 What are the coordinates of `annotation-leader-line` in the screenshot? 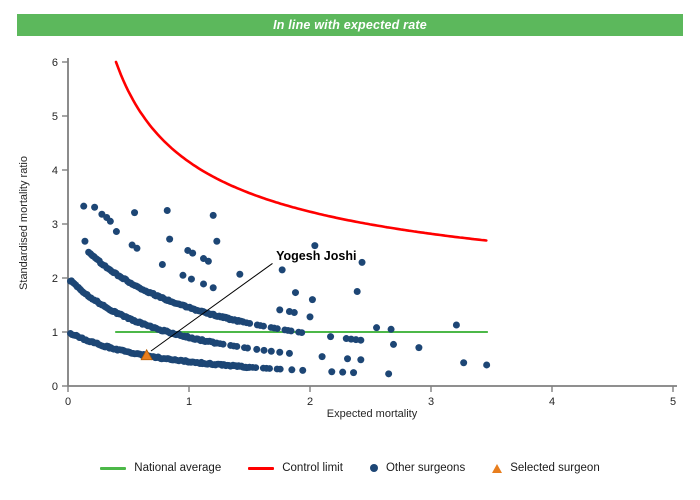 It's located at (211, 307).